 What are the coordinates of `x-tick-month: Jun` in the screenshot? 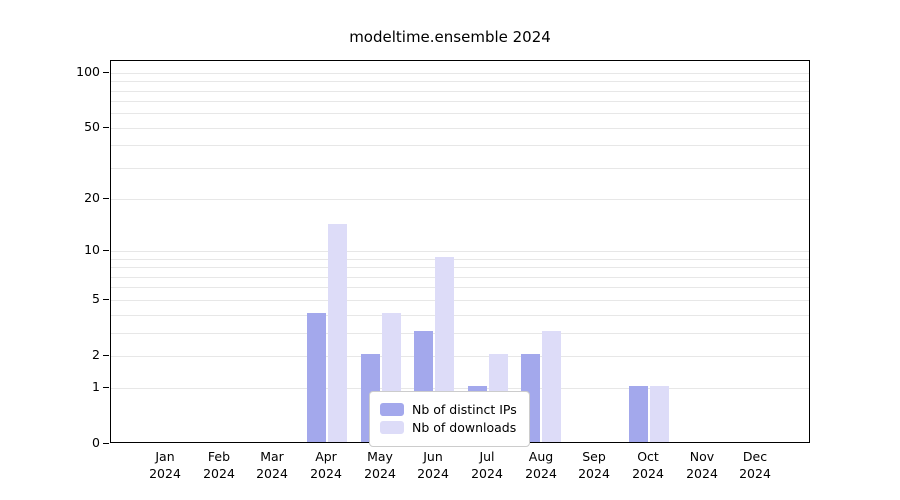 It's located at (433, 456).